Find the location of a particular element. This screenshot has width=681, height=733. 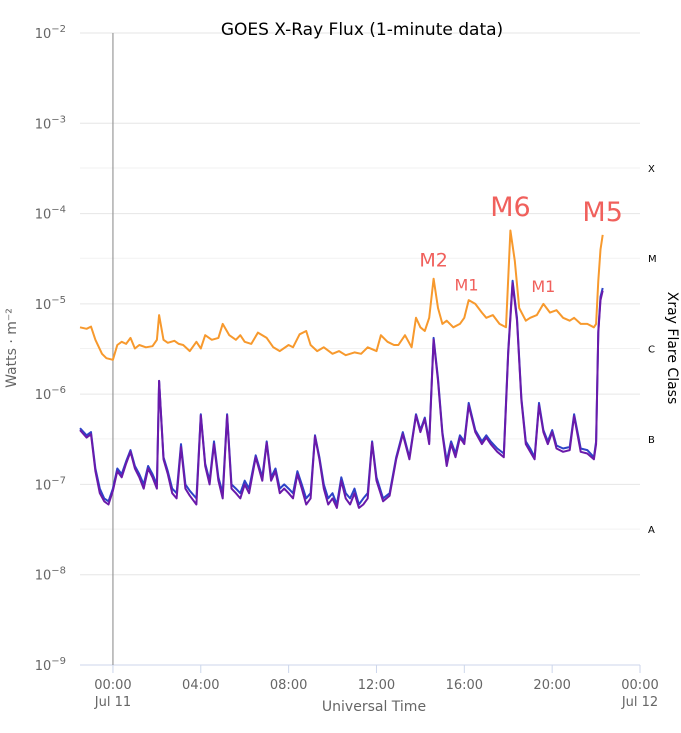

x-tick-date: Jul 11 is located at coordinates (112, 702).